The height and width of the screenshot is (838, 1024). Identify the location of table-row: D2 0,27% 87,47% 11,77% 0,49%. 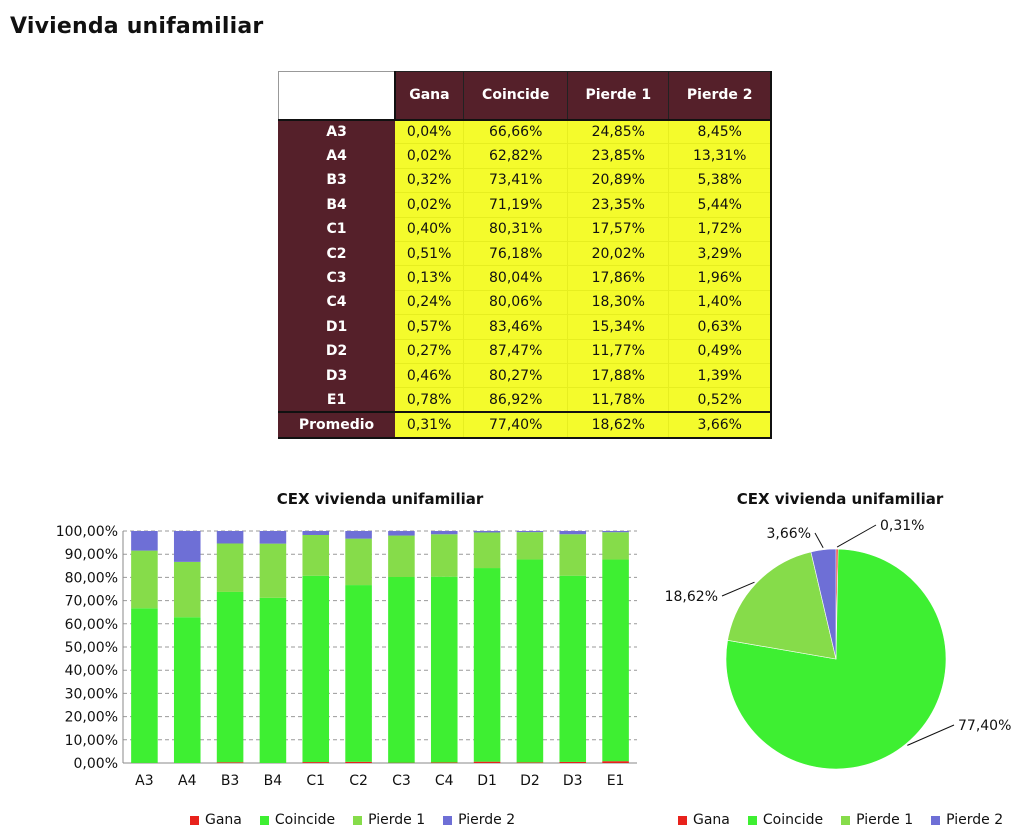
(525, 351).